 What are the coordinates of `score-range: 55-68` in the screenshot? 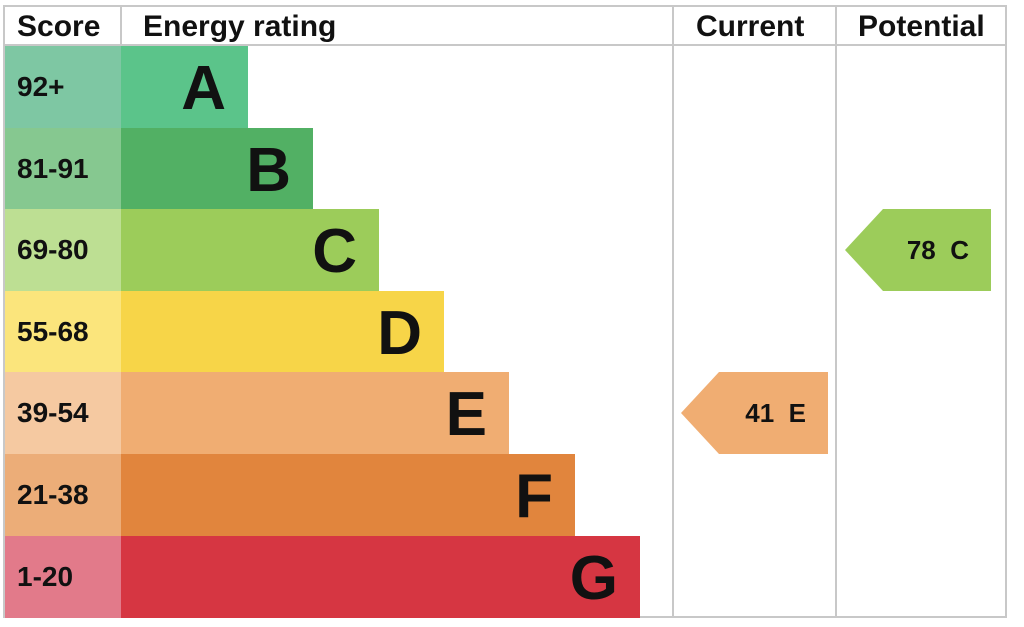 It's located at (63, 331).